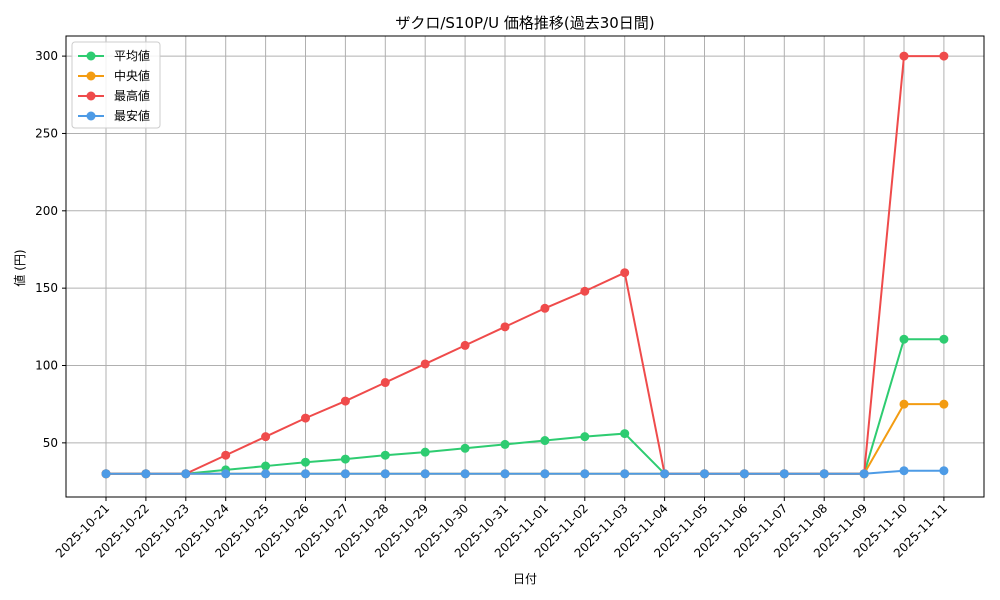  I want to click on y-tick-label: 300, so click(46, 56).